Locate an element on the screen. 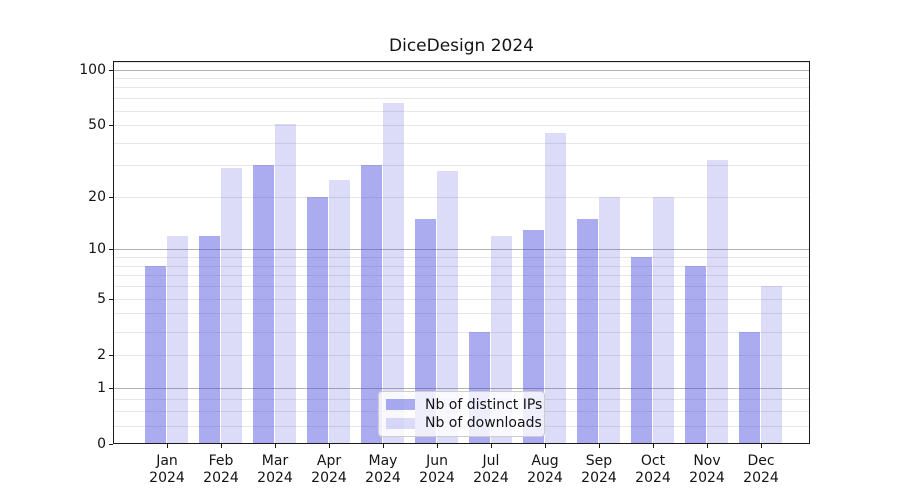 This screenshot has height=500, width=900. bar-downloads-may is located at coordinates (393, 273).